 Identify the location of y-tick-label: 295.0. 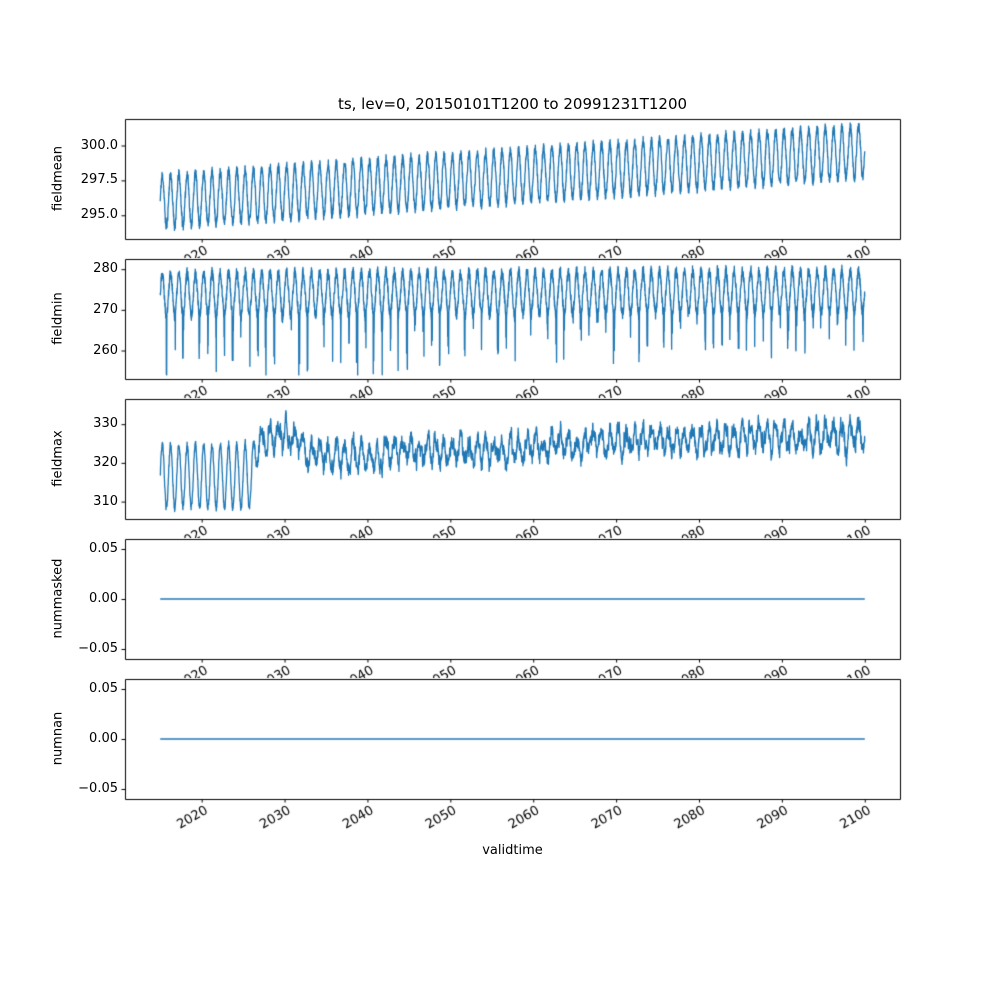
(99, 215).